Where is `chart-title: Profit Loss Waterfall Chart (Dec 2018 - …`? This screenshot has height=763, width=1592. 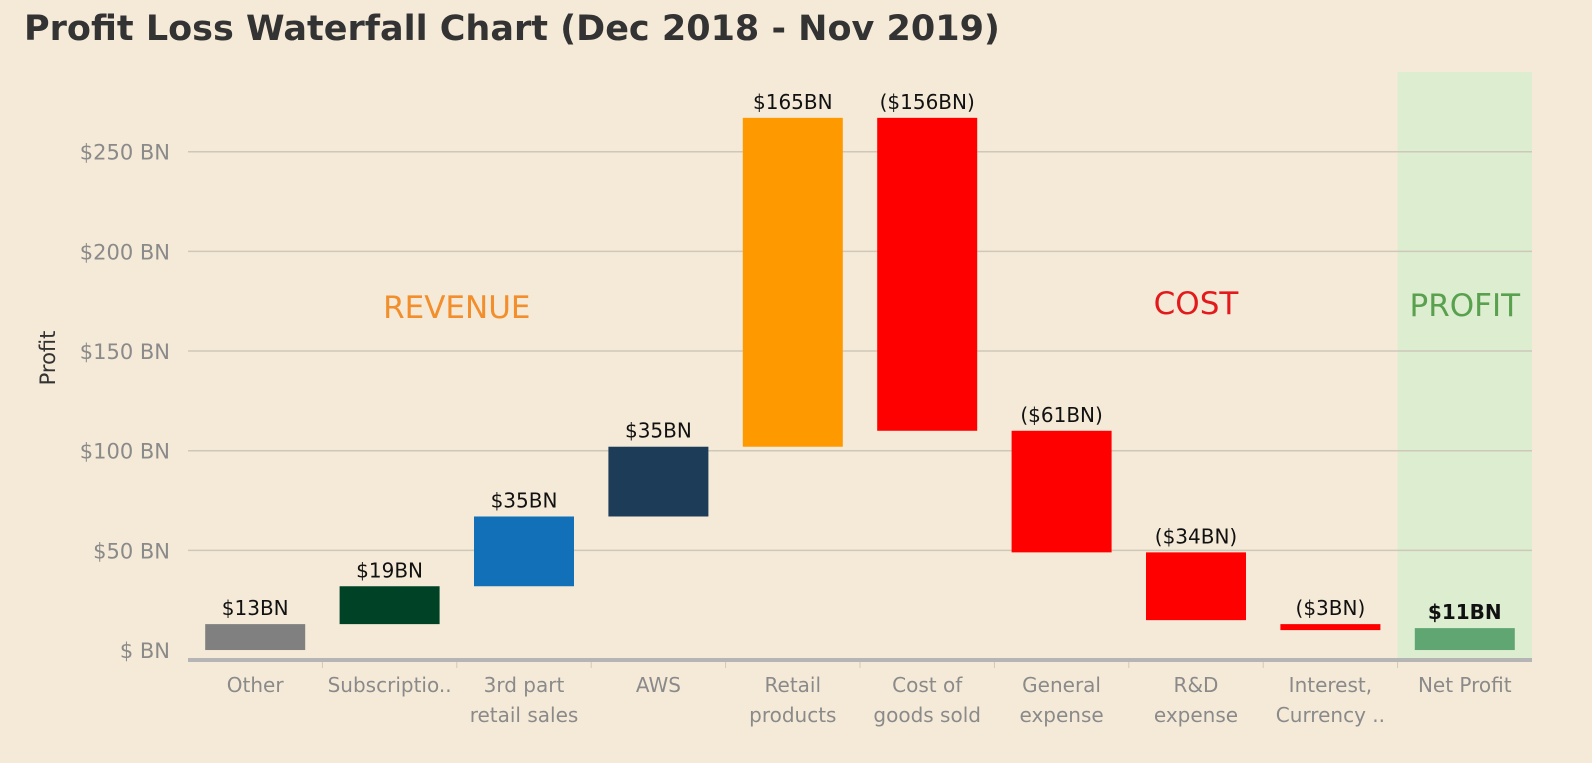
chart-title: Profit Loss Waterfall Chart (Dec 2018 - … is located at coordinates (512, 29).